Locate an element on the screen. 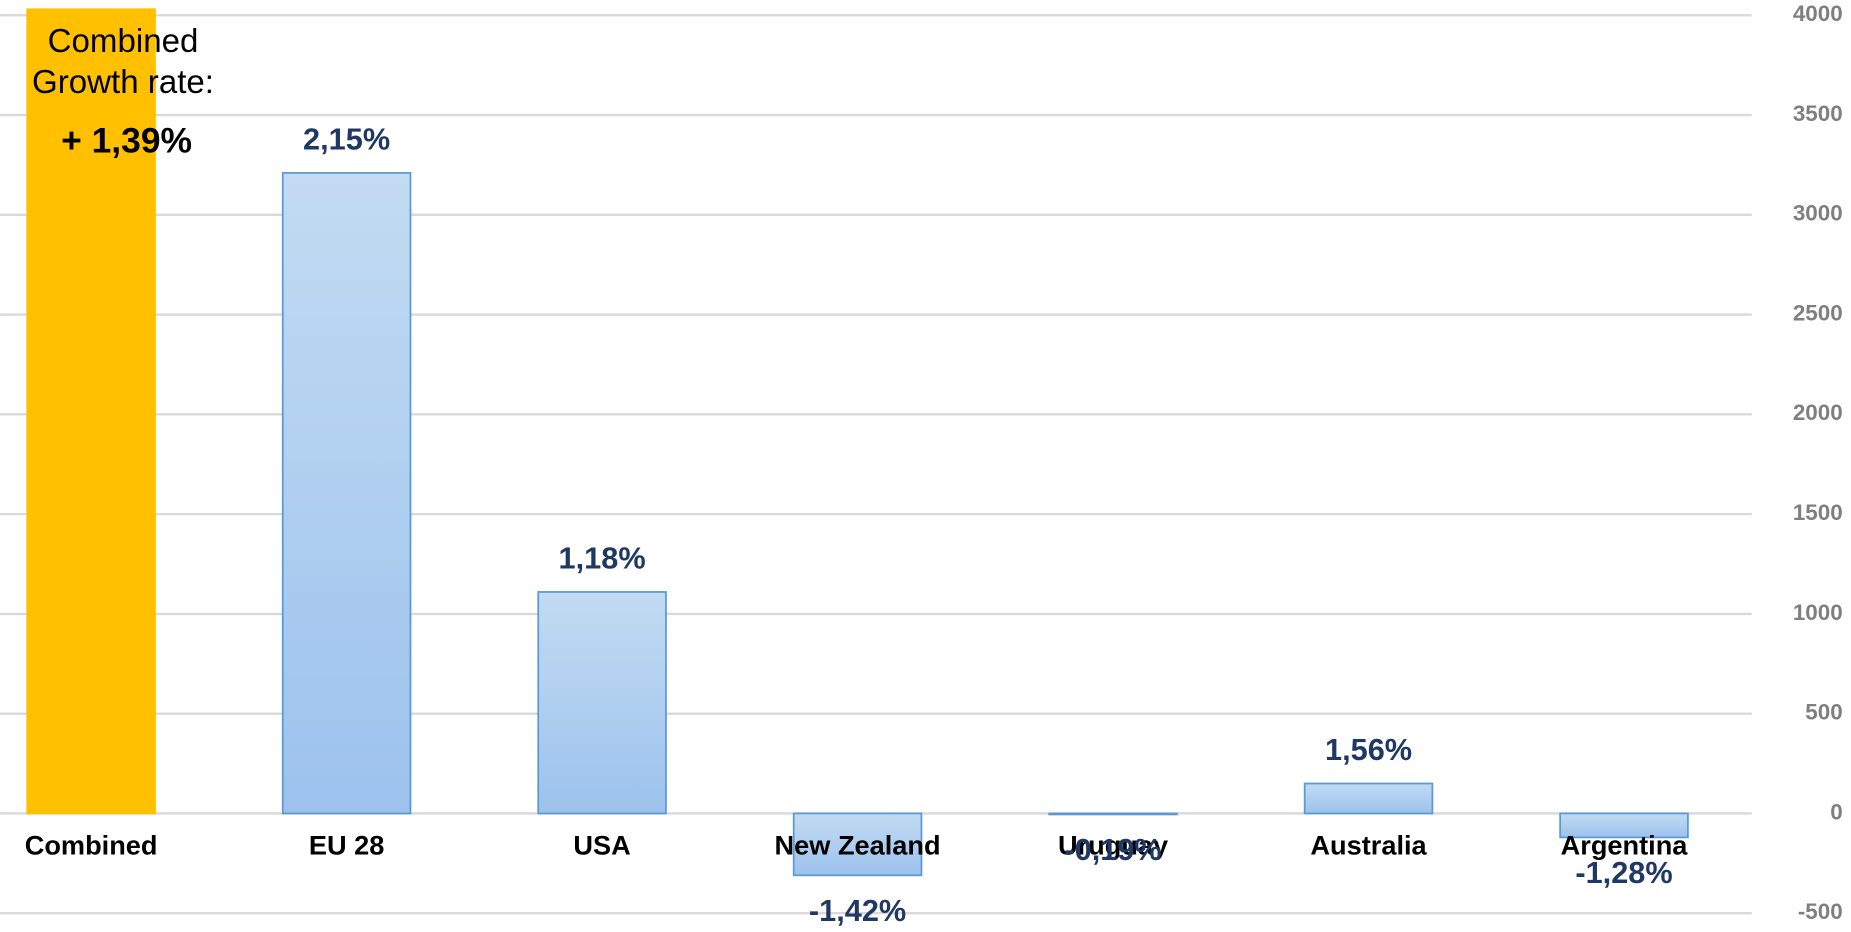  growth-label: -1,42% is located at coordinates (857, 911).